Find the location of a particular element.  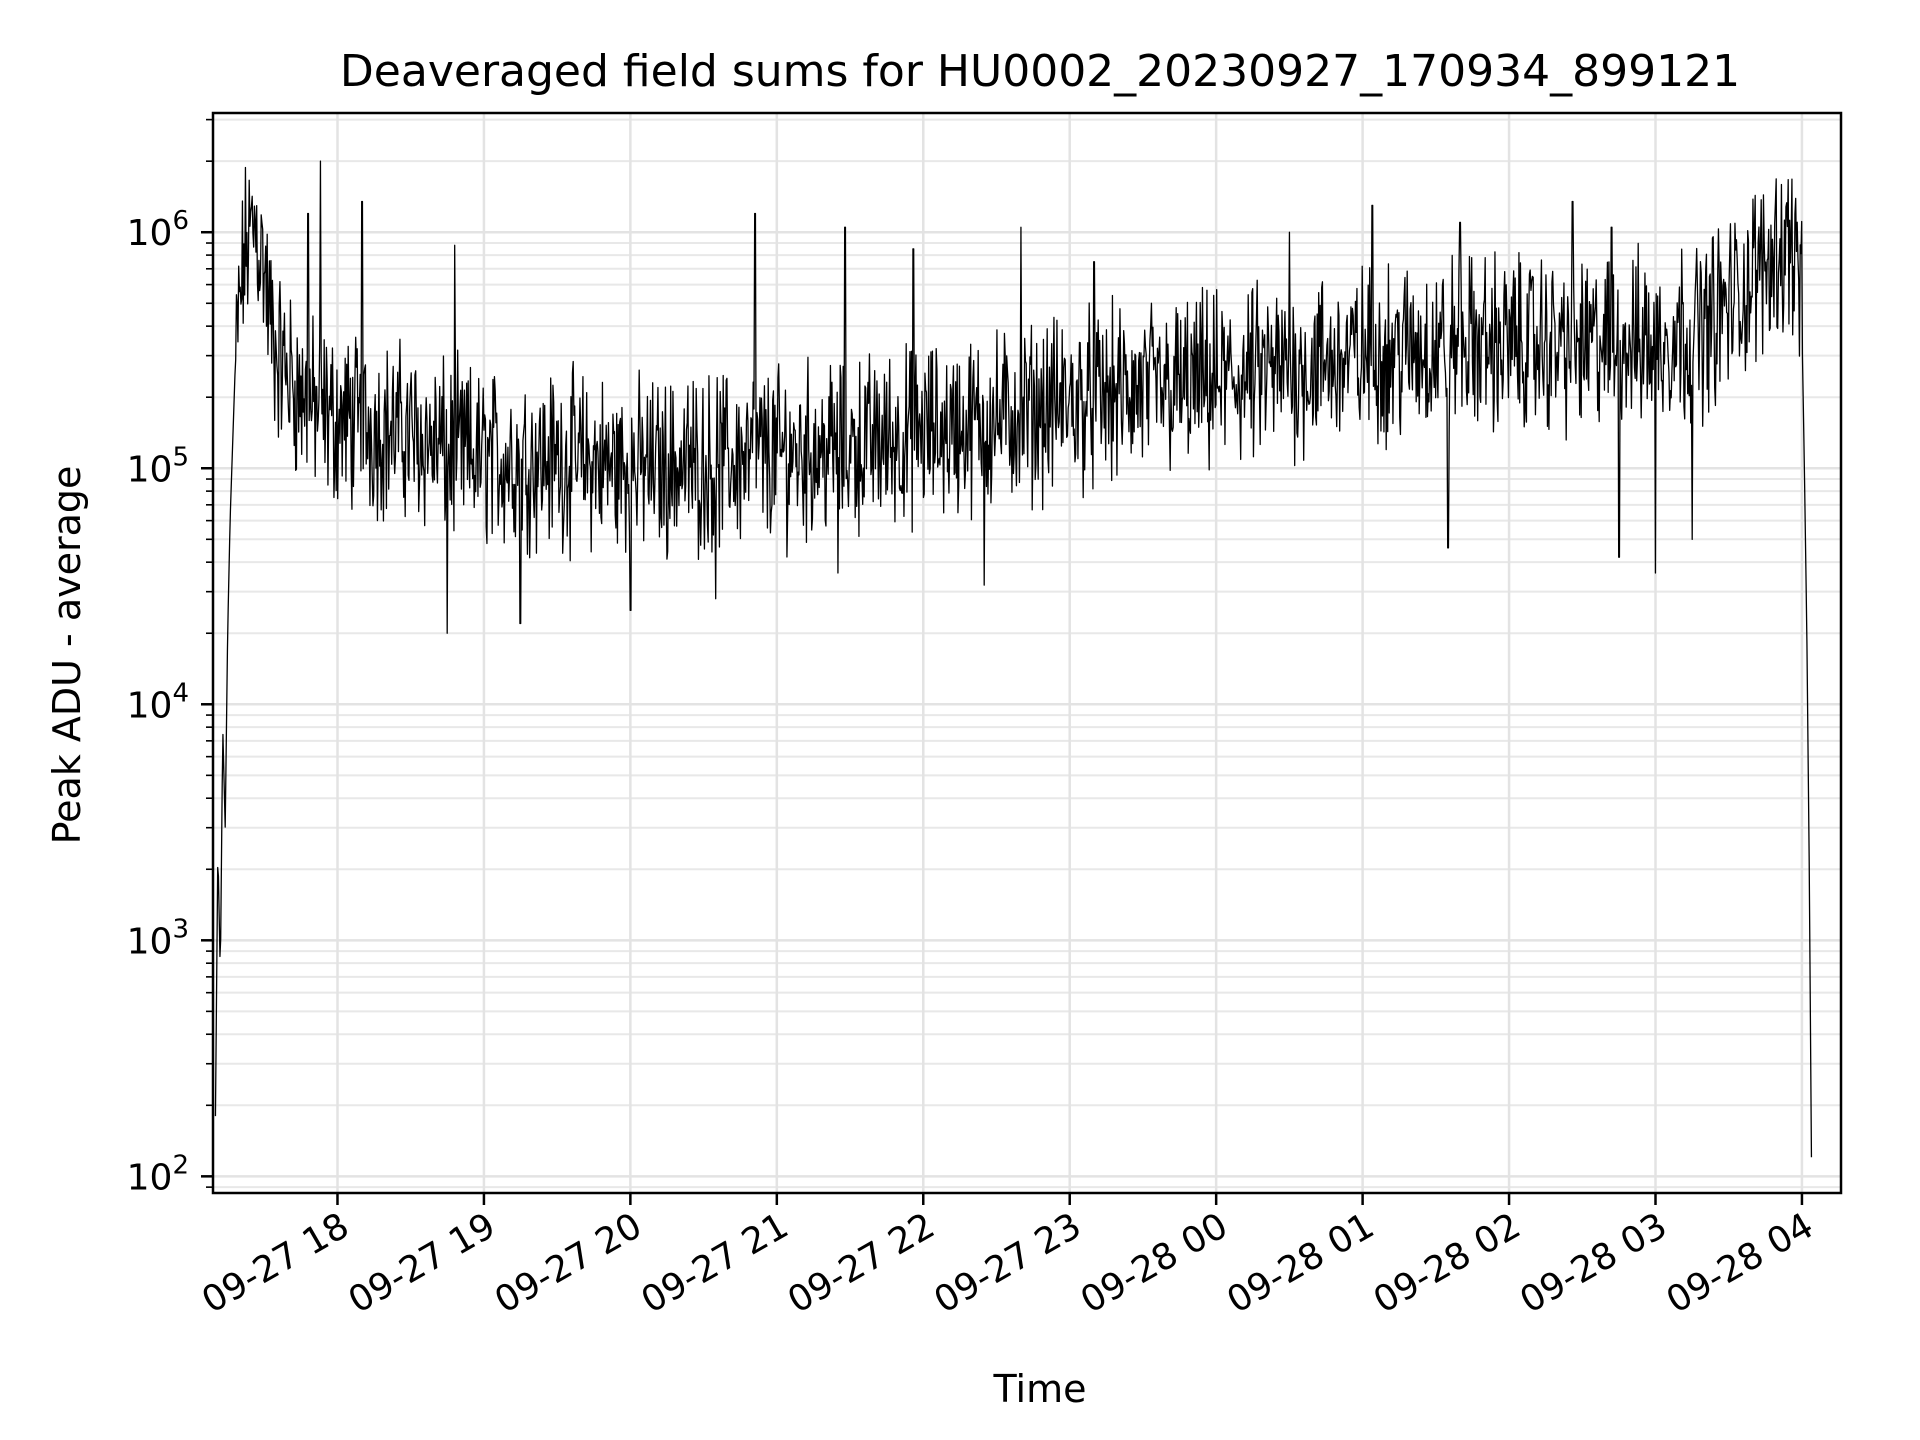

y-tick-label: 10⁵ is located at coordinates (158, 466).